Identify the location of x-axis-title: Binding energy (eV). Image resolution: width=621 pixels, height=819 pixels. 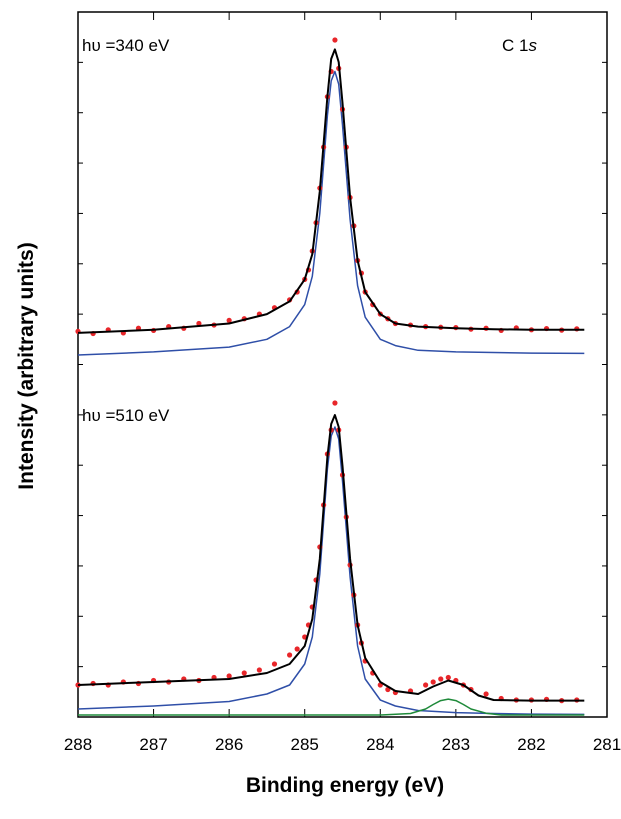
(345, 785).